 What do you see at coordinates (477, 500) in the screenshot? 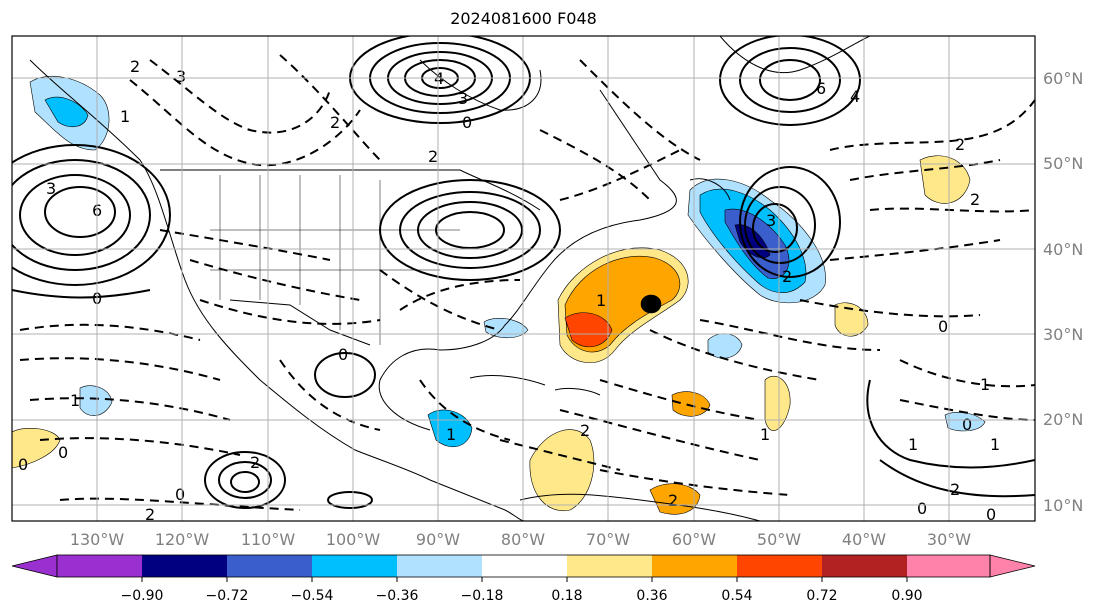
I see `coast-central-america` at bounding box center [477, 500].